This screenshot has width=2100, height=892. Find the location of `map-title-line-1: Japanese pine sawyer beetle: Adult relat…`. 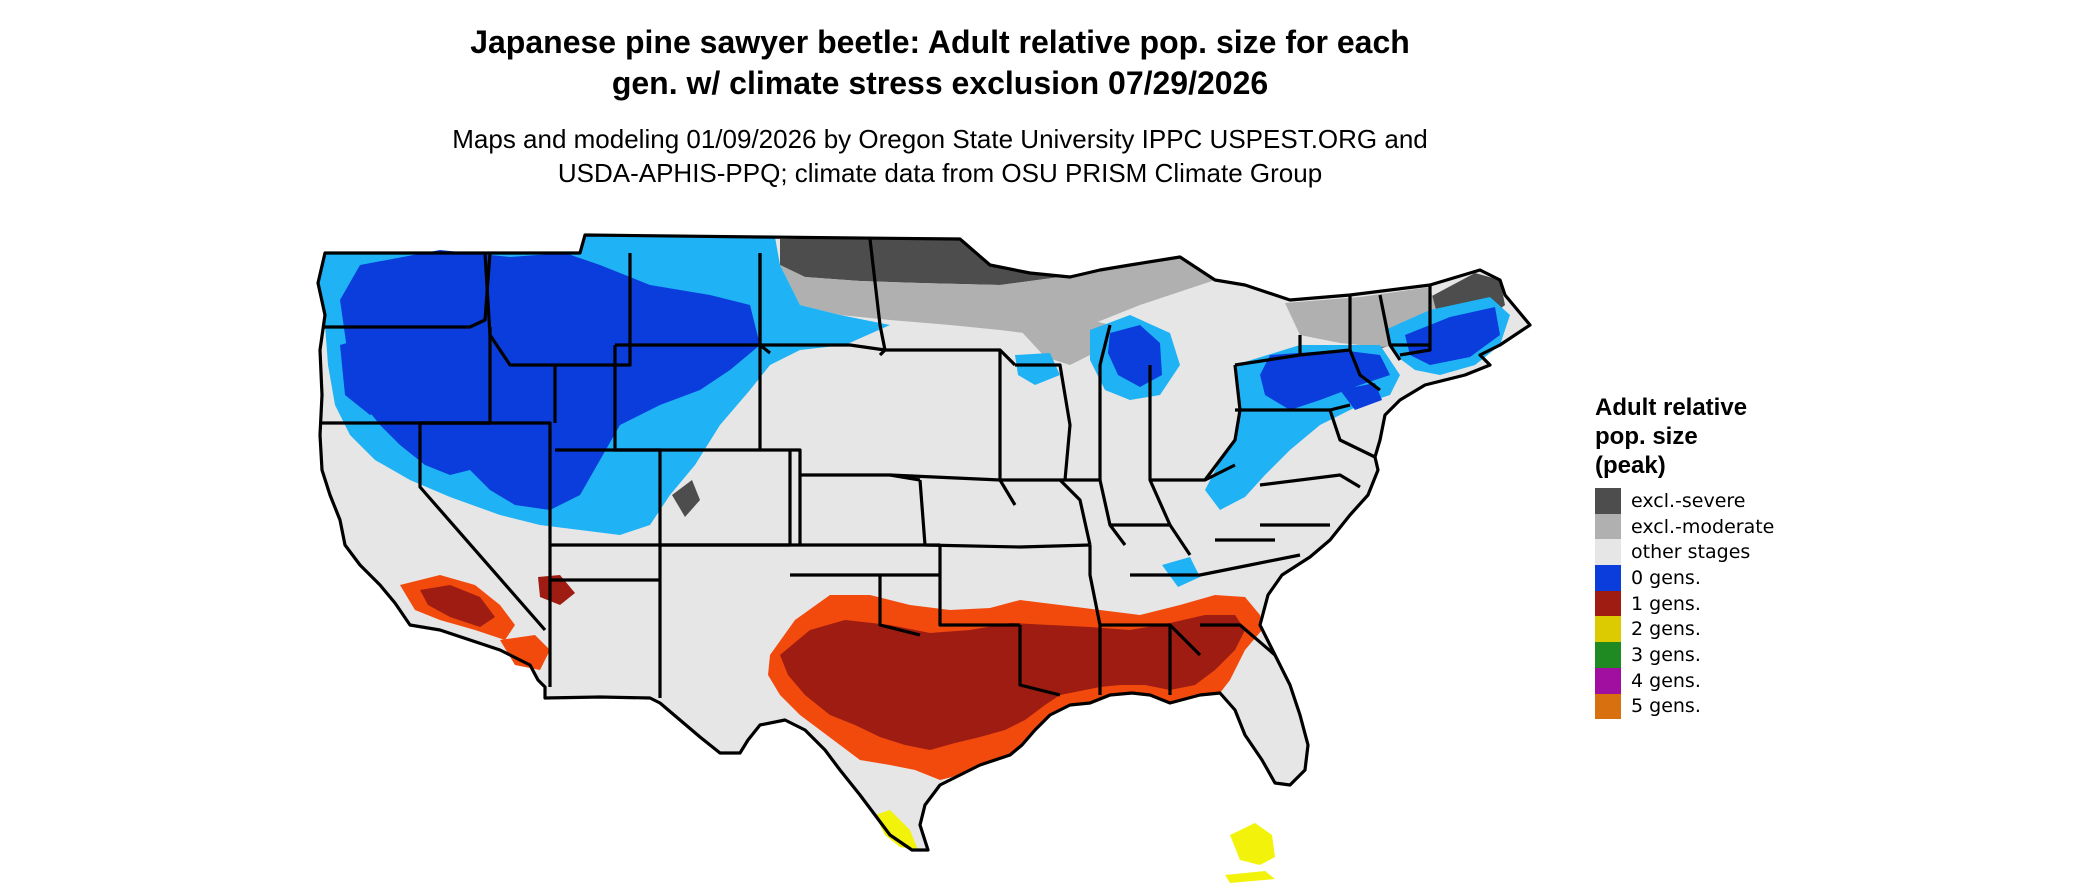

map-title-line-1: Japanese pine sawyer beetle: Adult relat… is located at coordinates (940, 42).